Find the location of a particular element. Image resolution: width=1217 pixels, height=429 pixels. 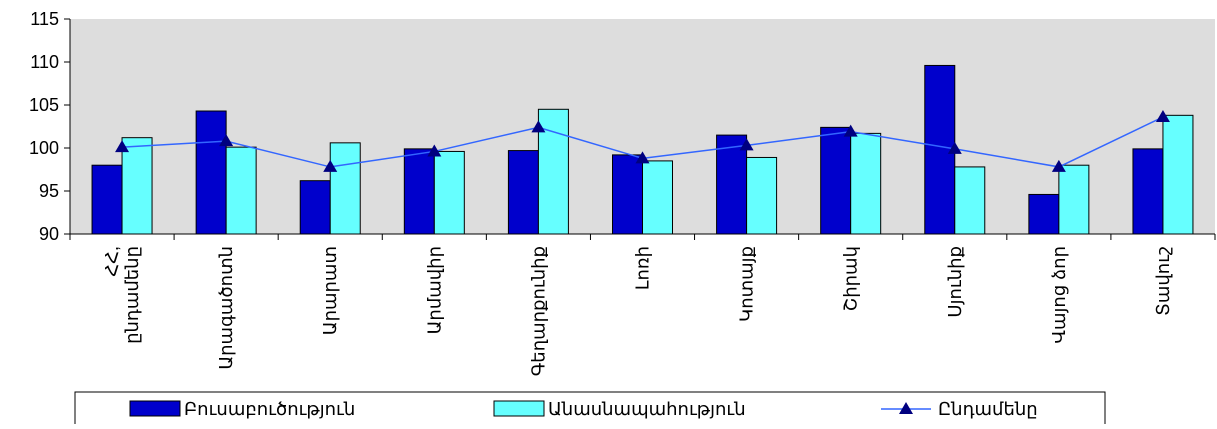

legend-label-livestock: Անասնապահություն is located at coordinates (647, 409).